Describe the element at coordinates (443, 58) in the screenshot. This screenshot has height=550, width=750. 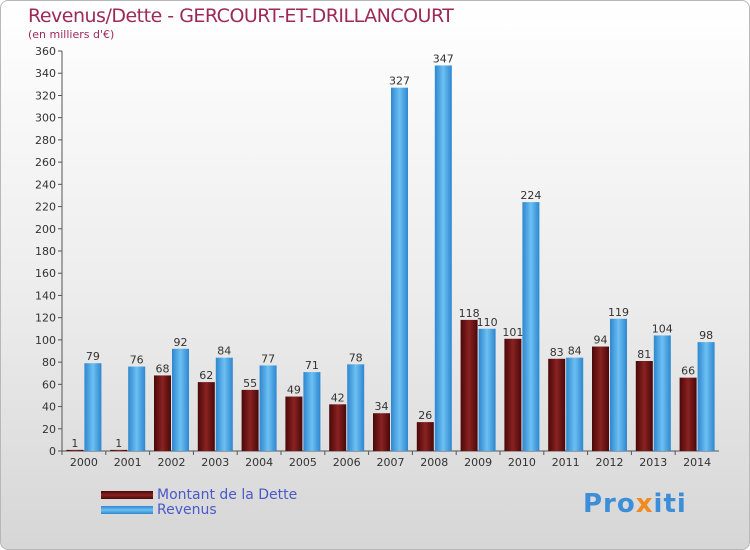
I see `revenue-value-label-2008: 347` at that location.